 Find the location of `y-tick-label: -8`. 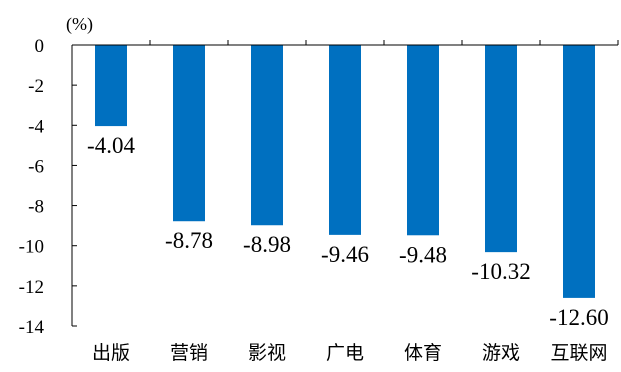

y-tick-label: -8 is located at coordinates (36, 207).